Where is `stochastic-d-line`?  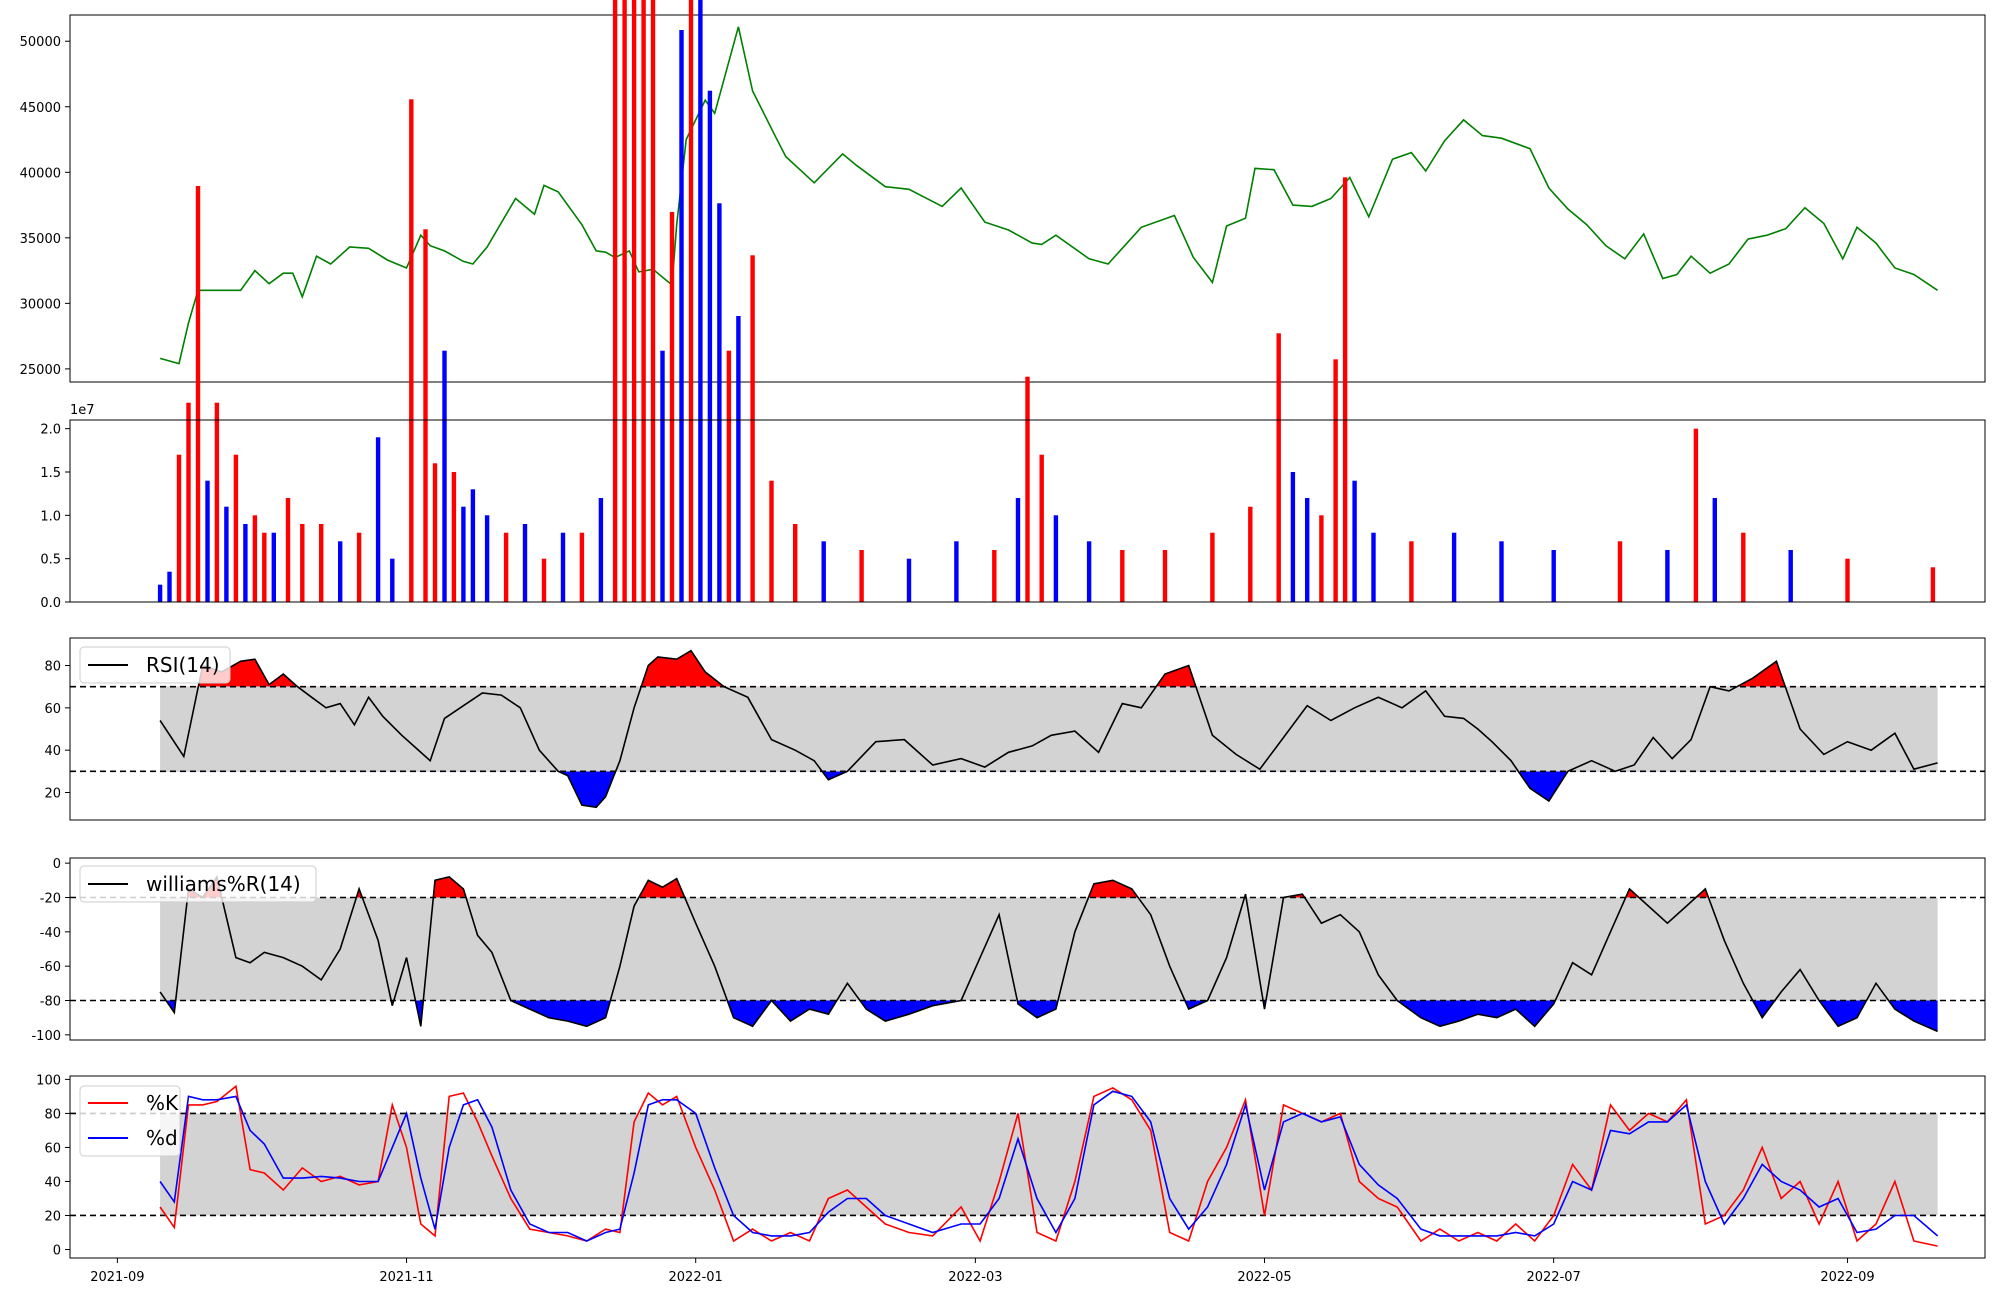 stochastic-d-line is located at coordinates (1049, 1166).